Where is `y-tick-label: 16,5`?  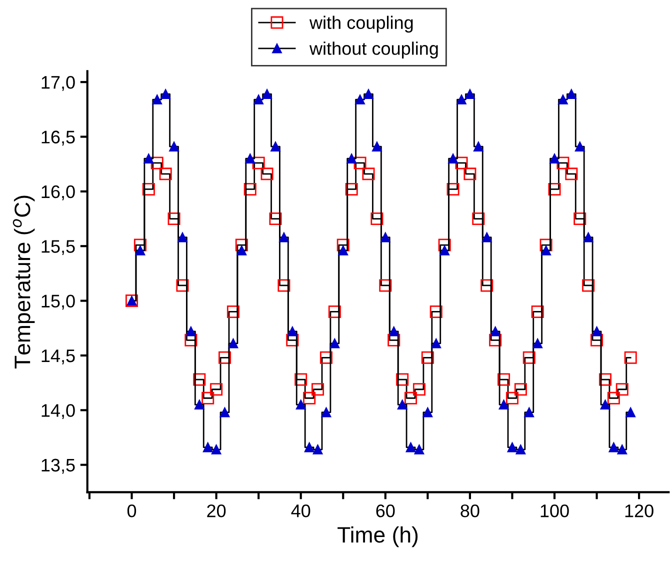 y-tick-label: 16,5 is located at coordinates (58, 138).